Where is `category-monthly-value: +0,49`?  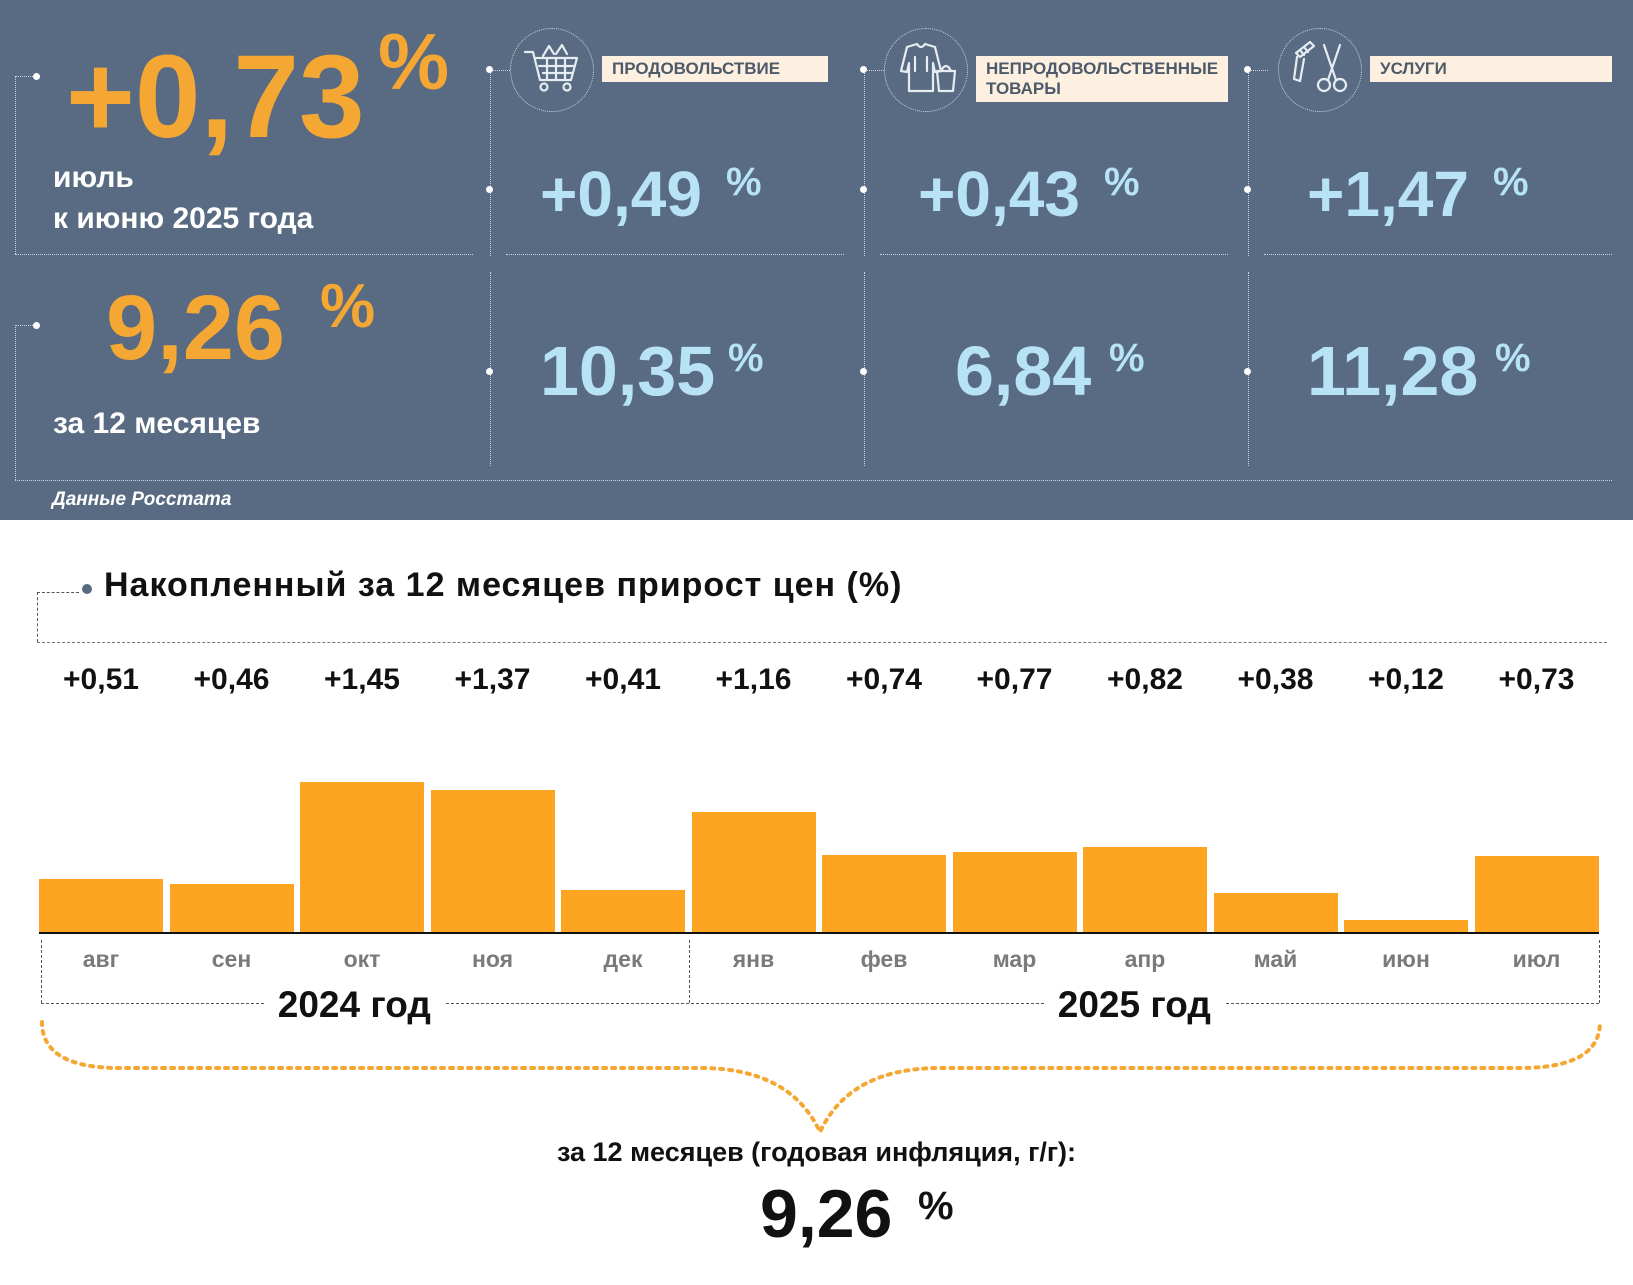 category-monthly-value: +0,49 is located at coordinates (621, 194).